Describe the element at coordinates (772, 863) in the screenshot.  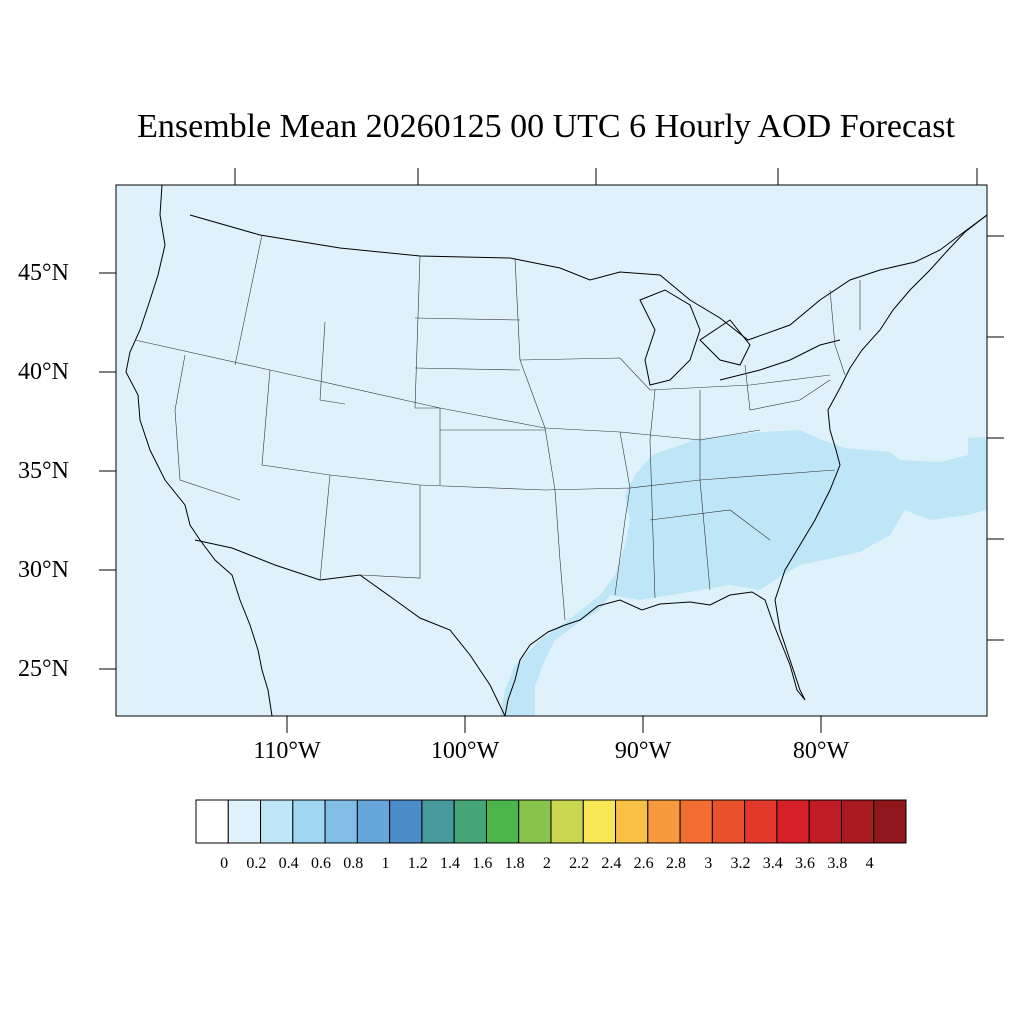
I see `colorbar-level-label: 3.4` at that location.